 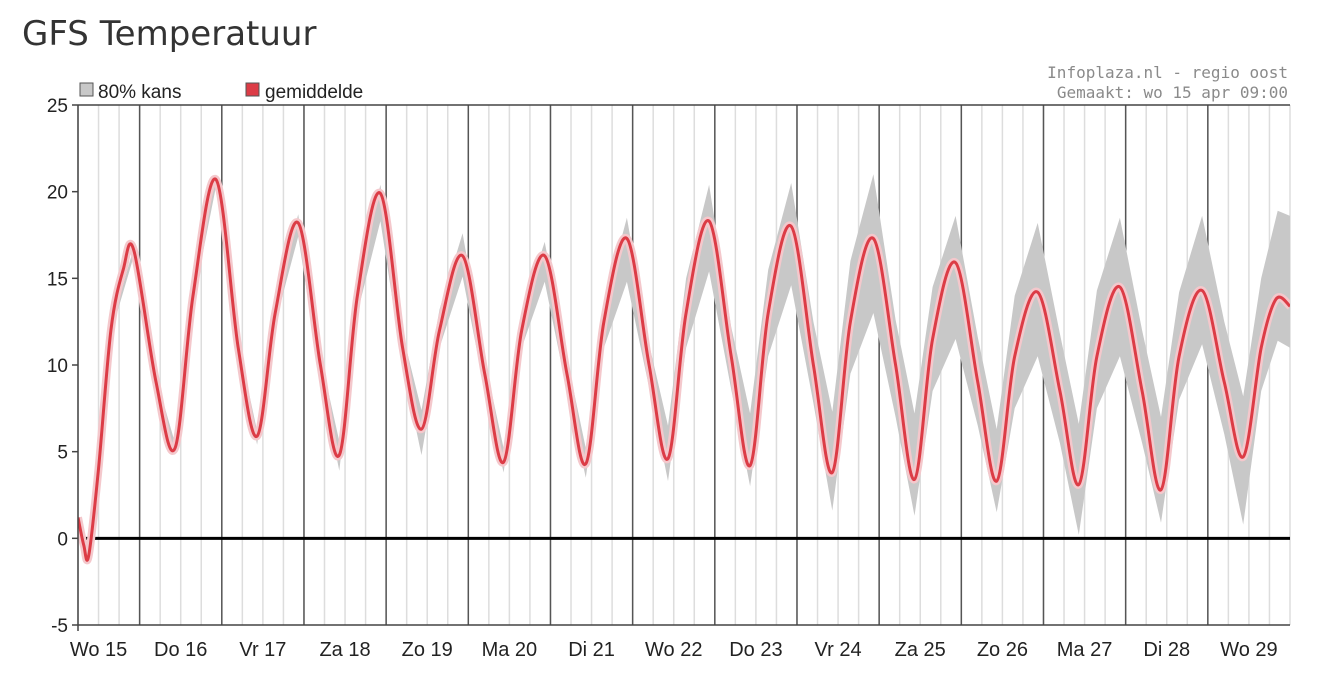 I want to click on y-tick-label: 20, so click(x=57, y=193).